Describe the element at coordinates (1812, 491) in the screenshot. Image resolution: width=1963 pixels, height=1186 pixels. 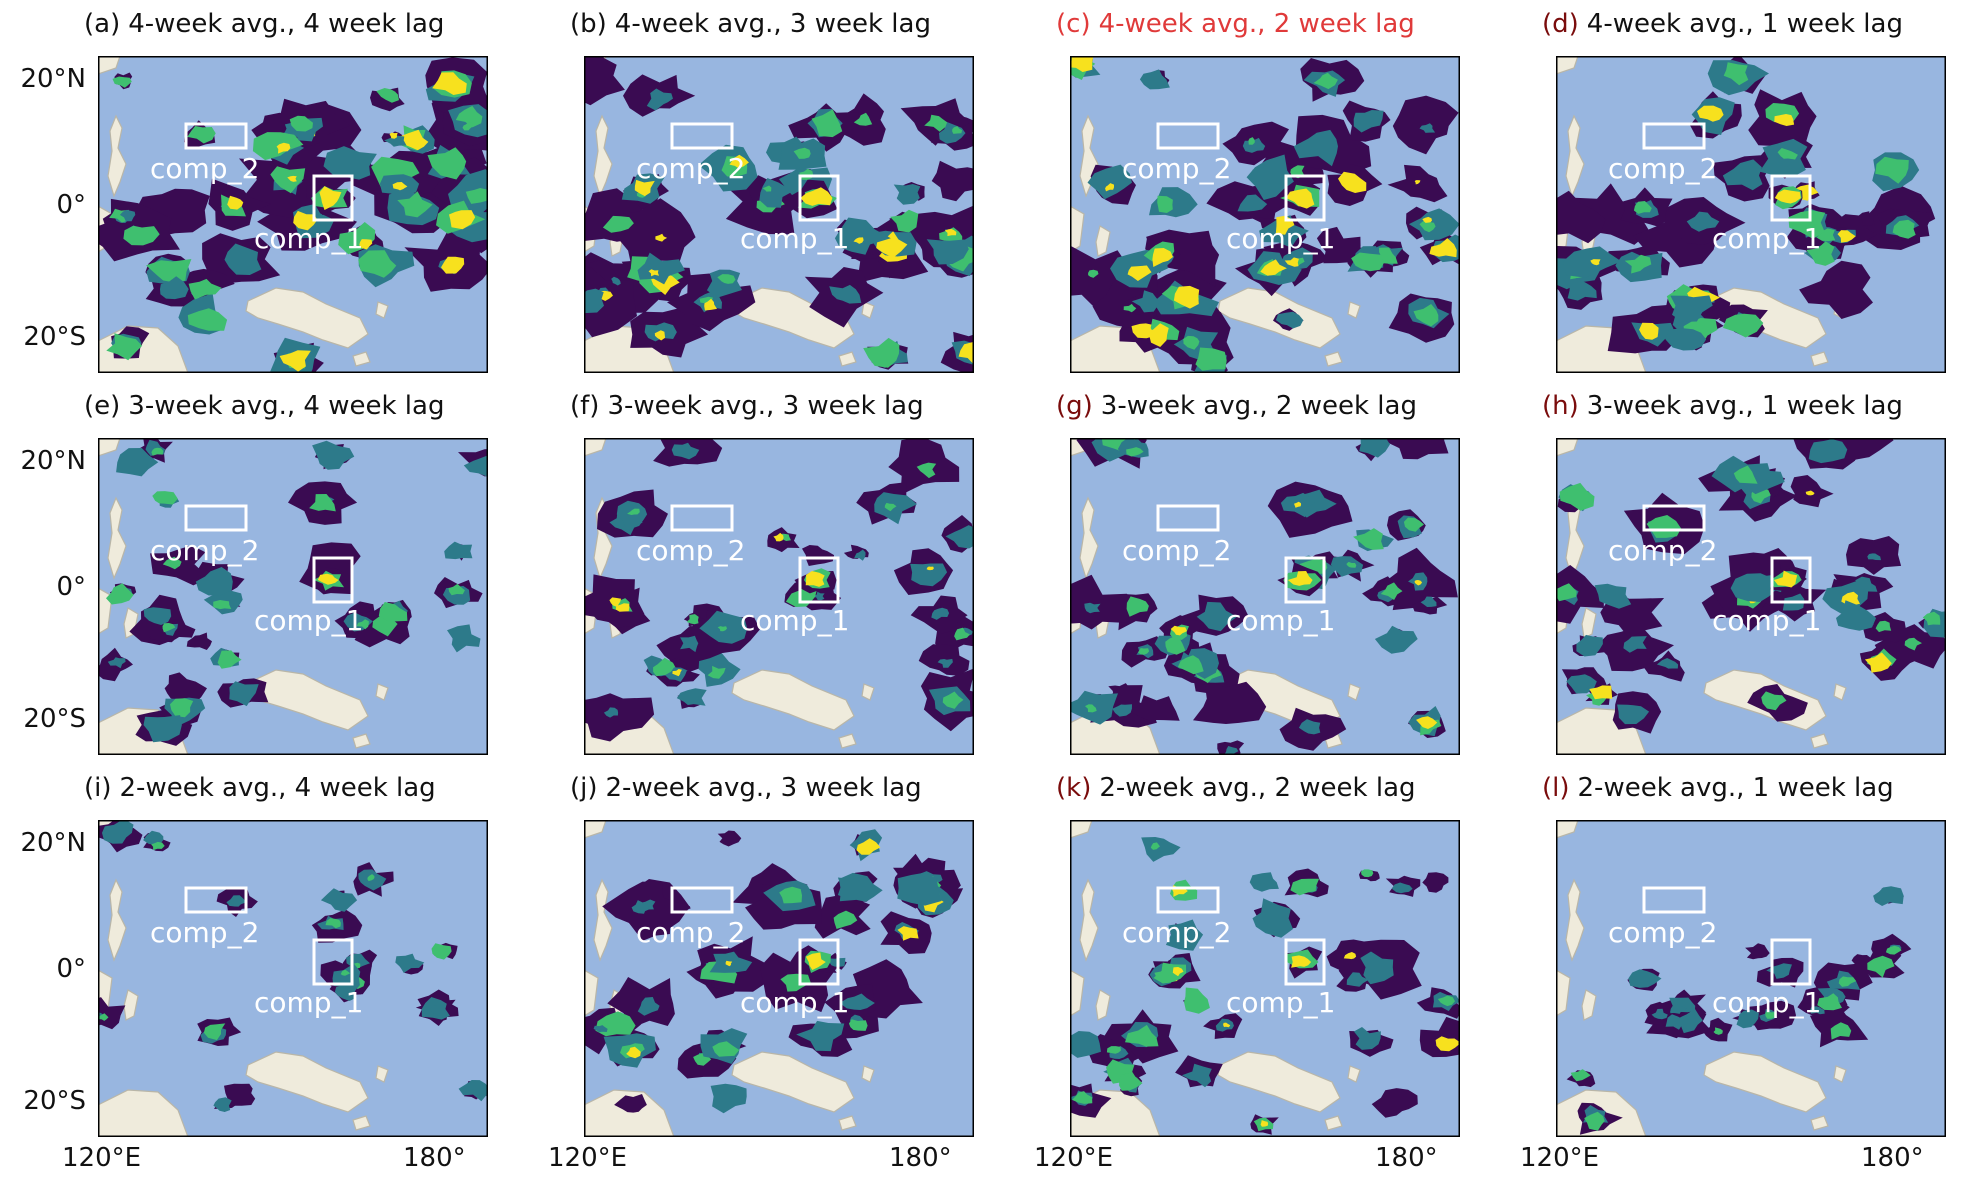
I see `anomaly-low` at that location.